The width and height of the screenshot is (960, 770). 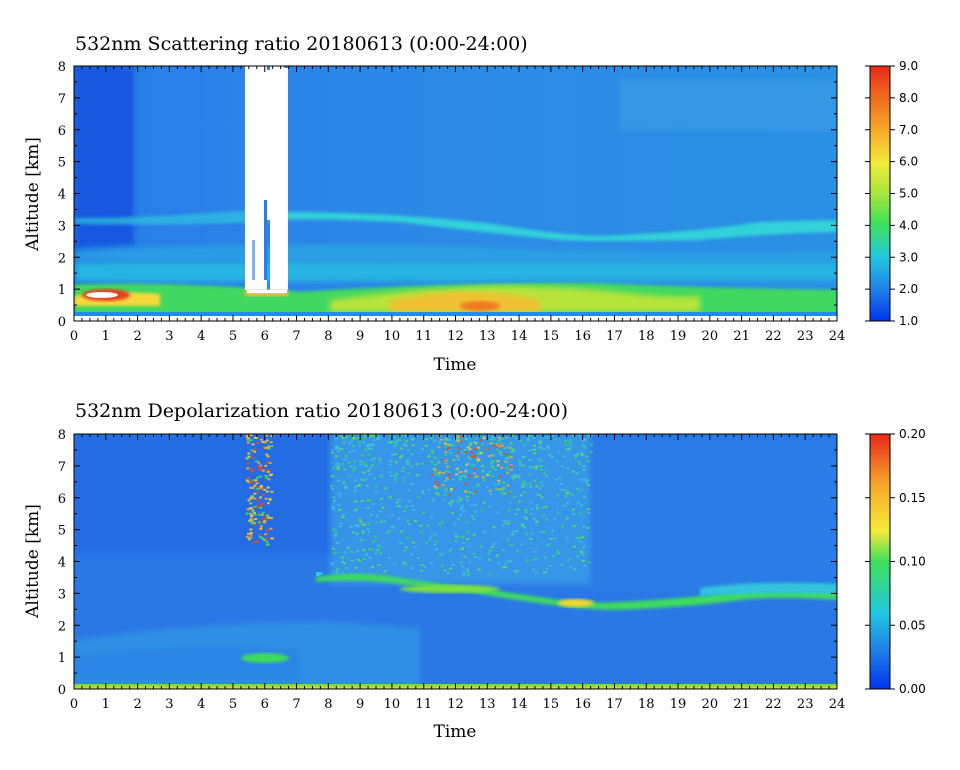 I want to click on x-tick-label: 7, so click(x=296, y=336).